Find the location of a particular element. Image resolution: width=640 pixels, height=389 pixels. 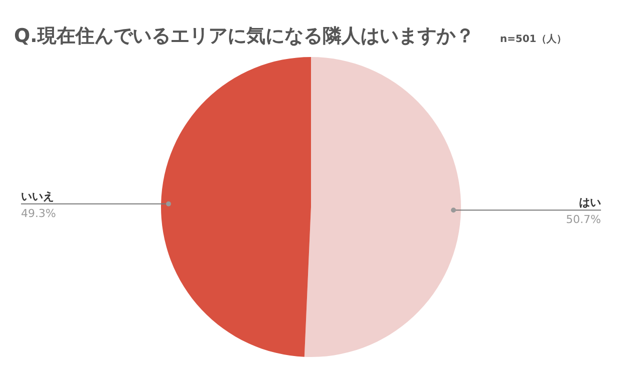

slice-label: はい is located at coordinates (590, 203).